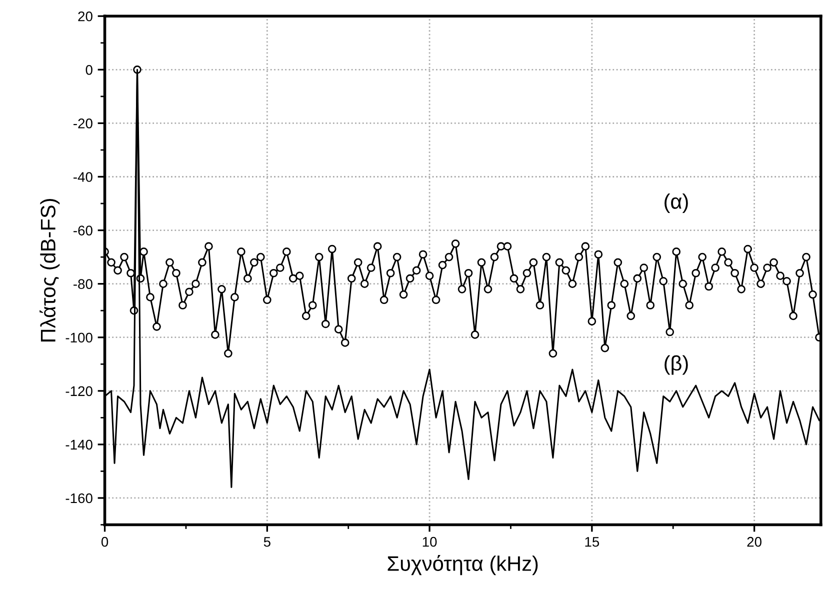 This screenshot has height=597, width=825. I want to click on y-tick-label: -80, so click(83, 284).